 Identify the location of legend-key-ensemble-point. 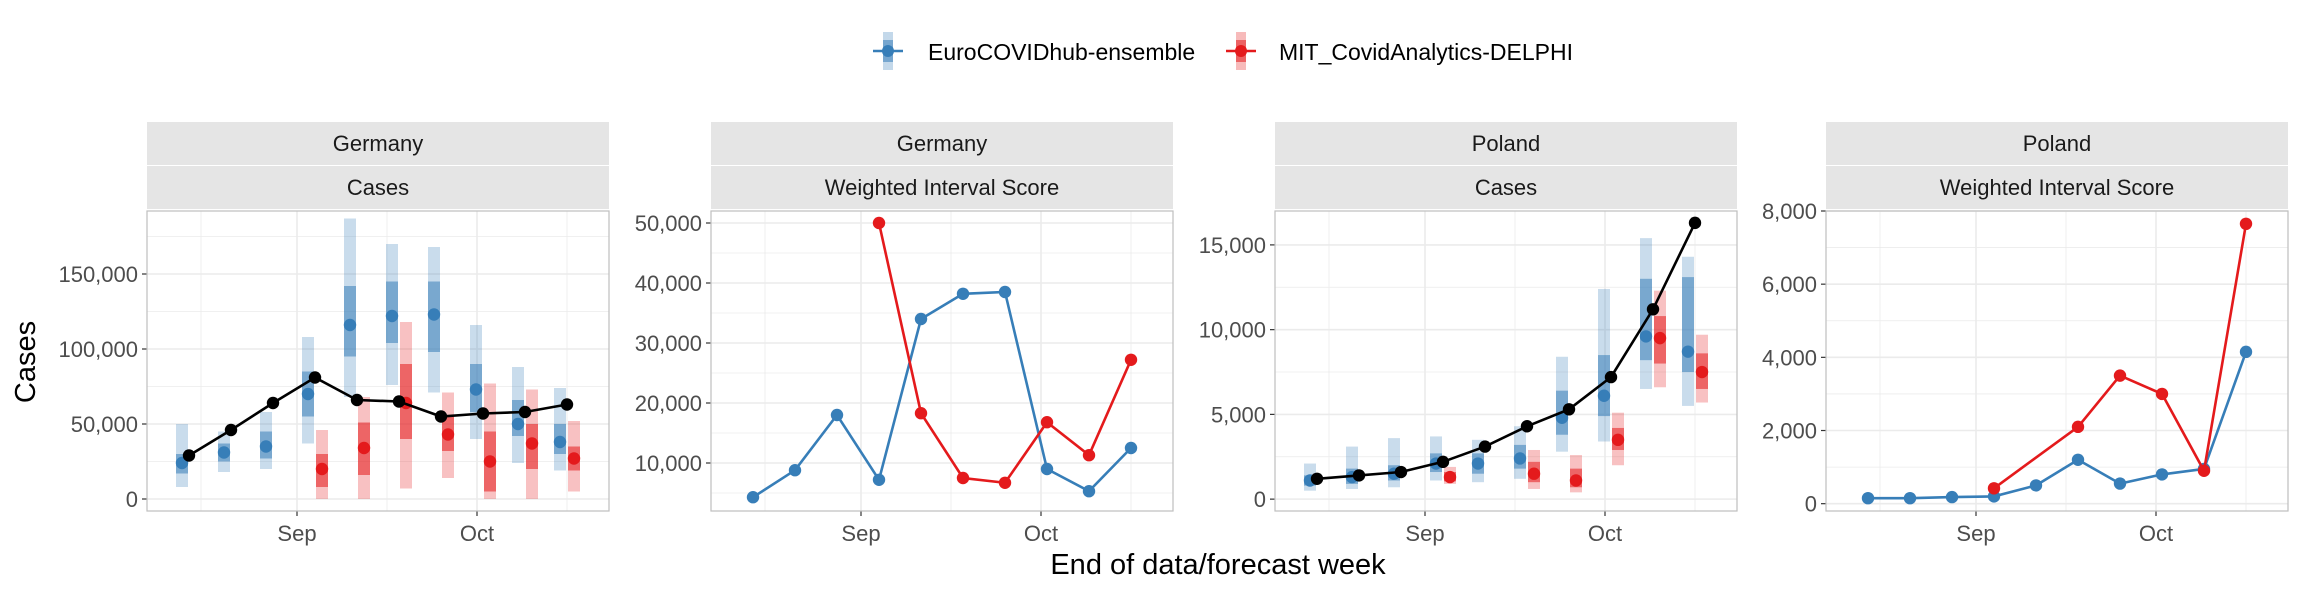
(888, 51).